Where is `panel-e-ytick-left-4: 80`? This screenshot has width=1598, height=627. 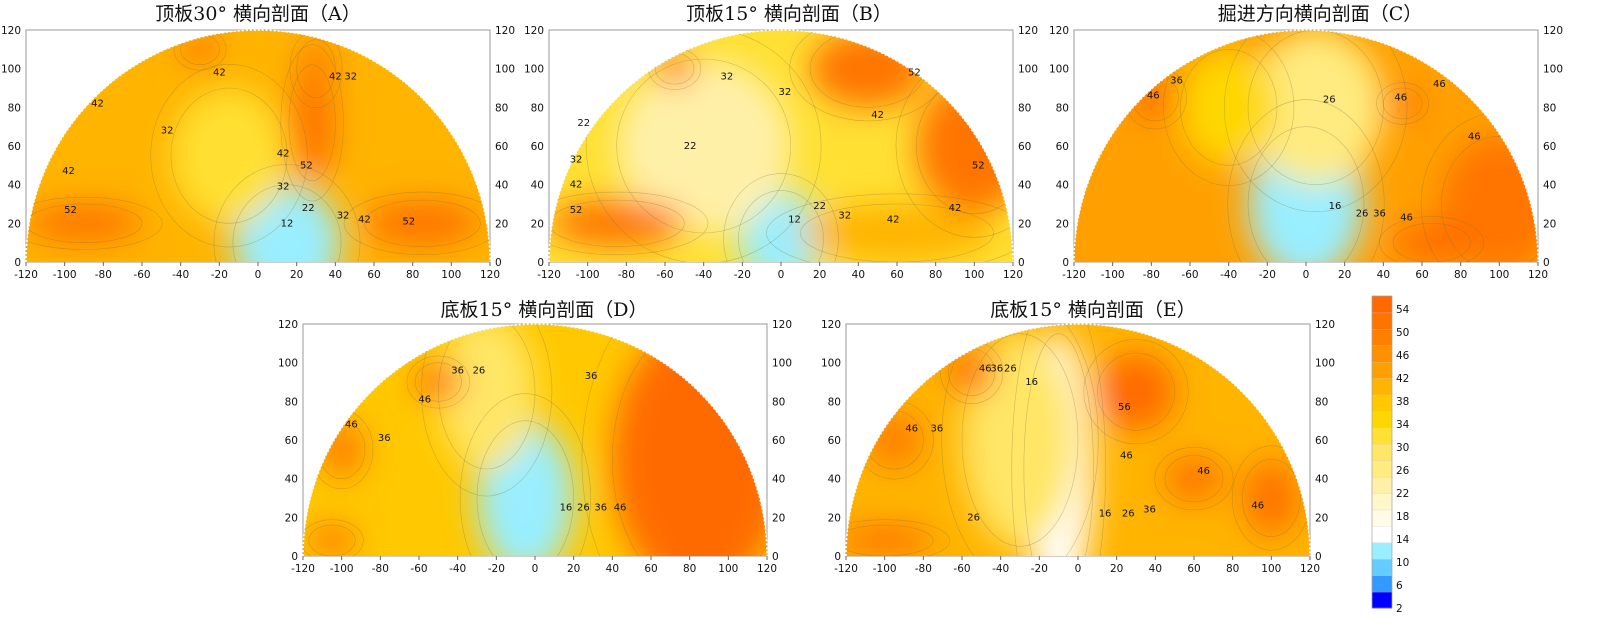 panel-e-ytick-left-4: 80 is located at coordinates (834, 402).